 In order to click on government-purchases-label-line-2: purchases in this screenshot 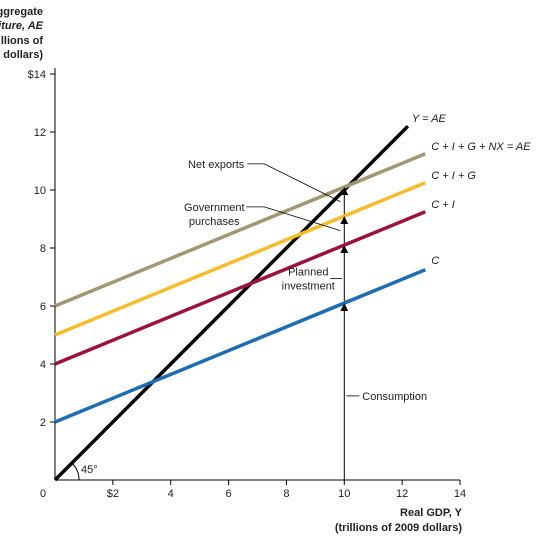, I will do `click(214, 222)`.